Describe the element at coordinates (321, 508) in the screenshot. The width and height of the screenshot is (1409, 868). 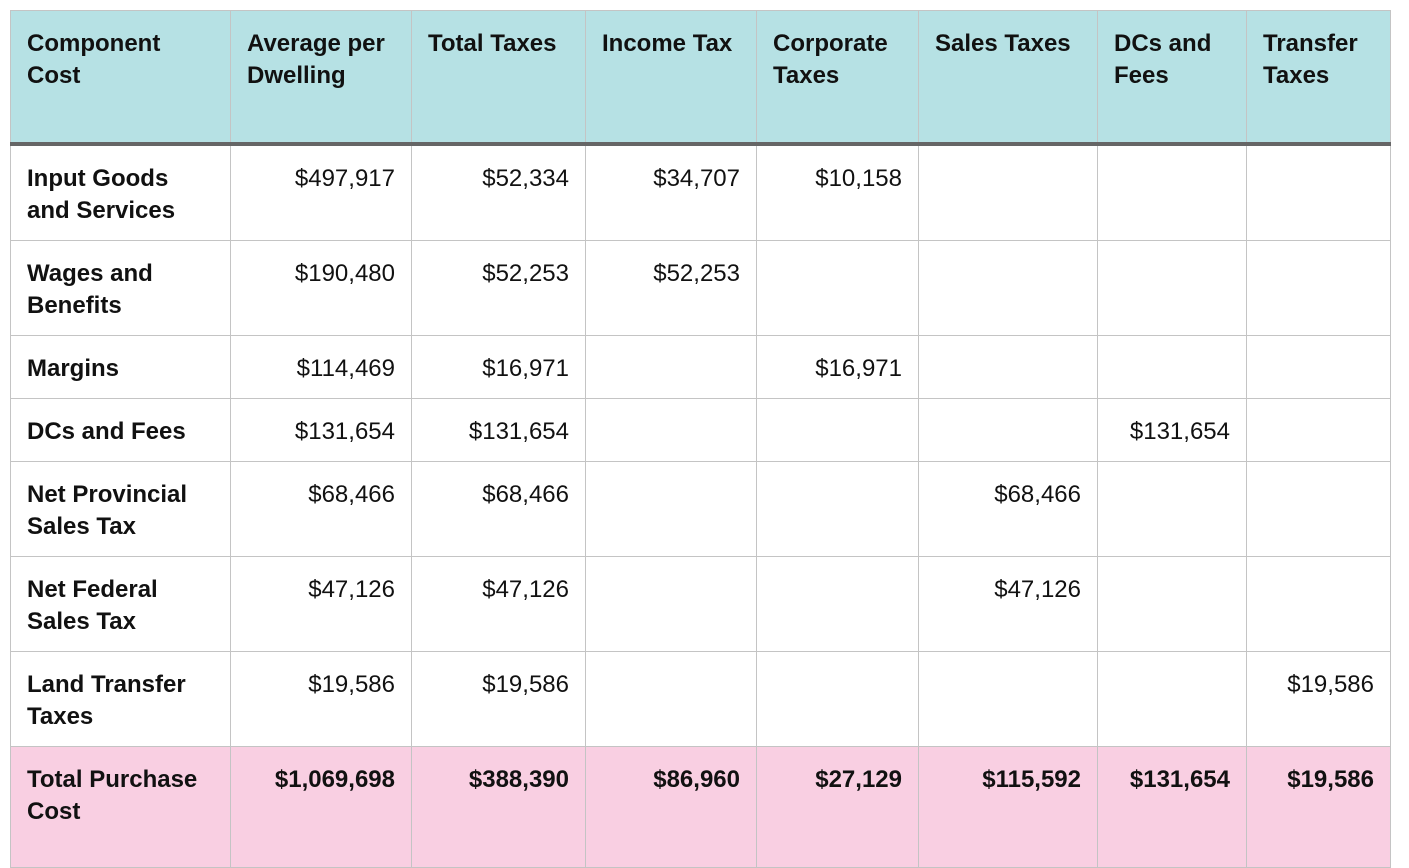
I see `cell-average-per-dwelling: $68,466` at that location.